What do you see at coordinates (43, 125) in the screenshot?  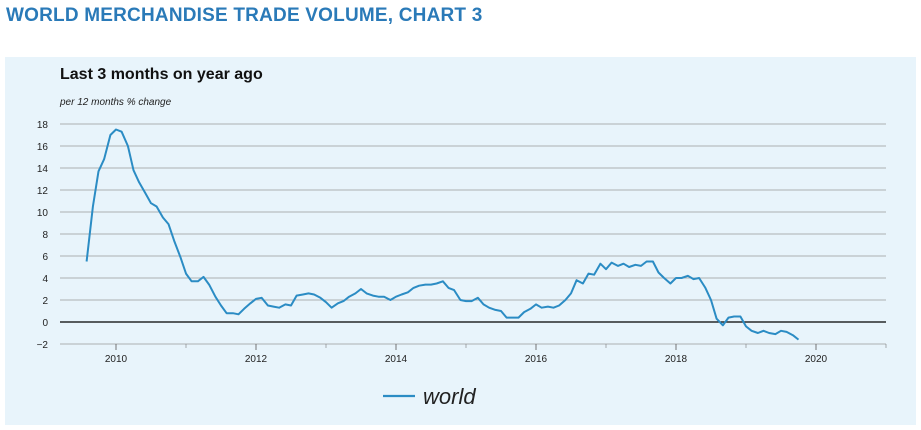 I see `y-tick-label: 18` at bounding box center [43, 125].